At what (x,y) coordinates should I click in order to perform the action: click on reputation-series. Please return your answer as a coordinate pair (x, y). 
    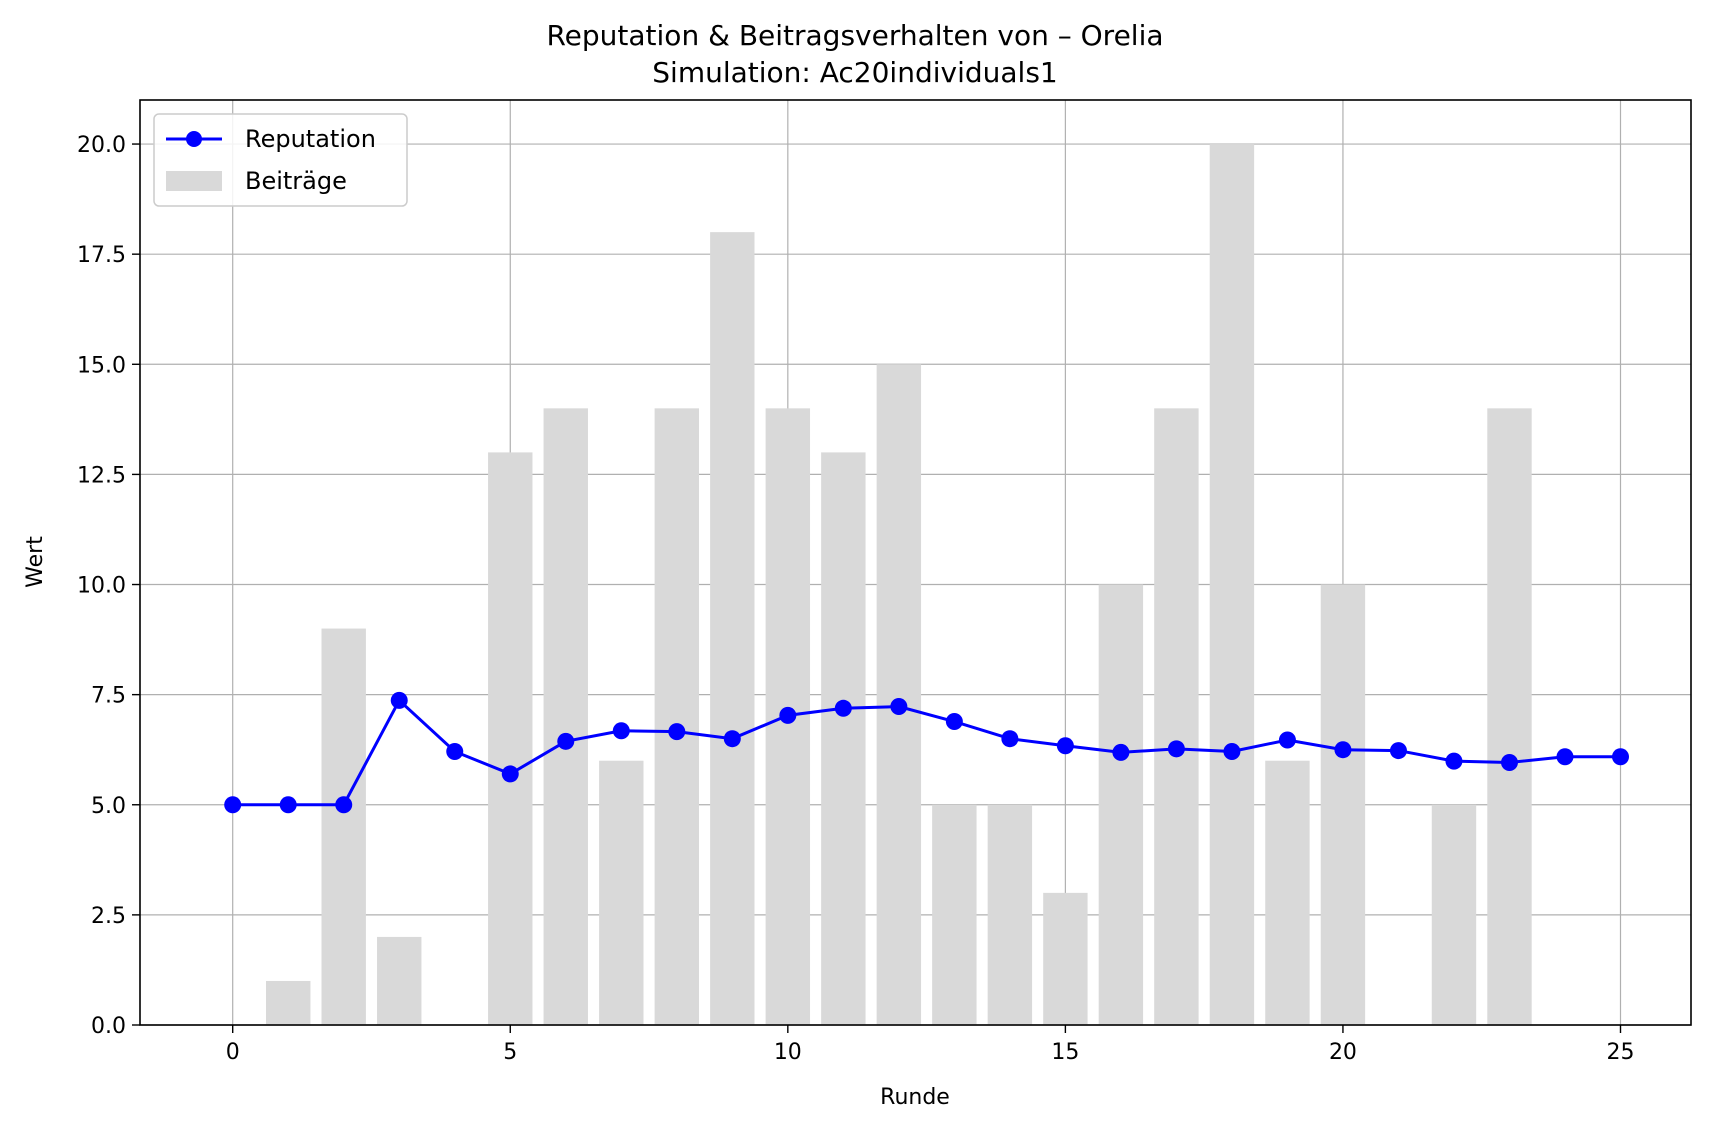
    Looking at the image, I should click on (926, 752).